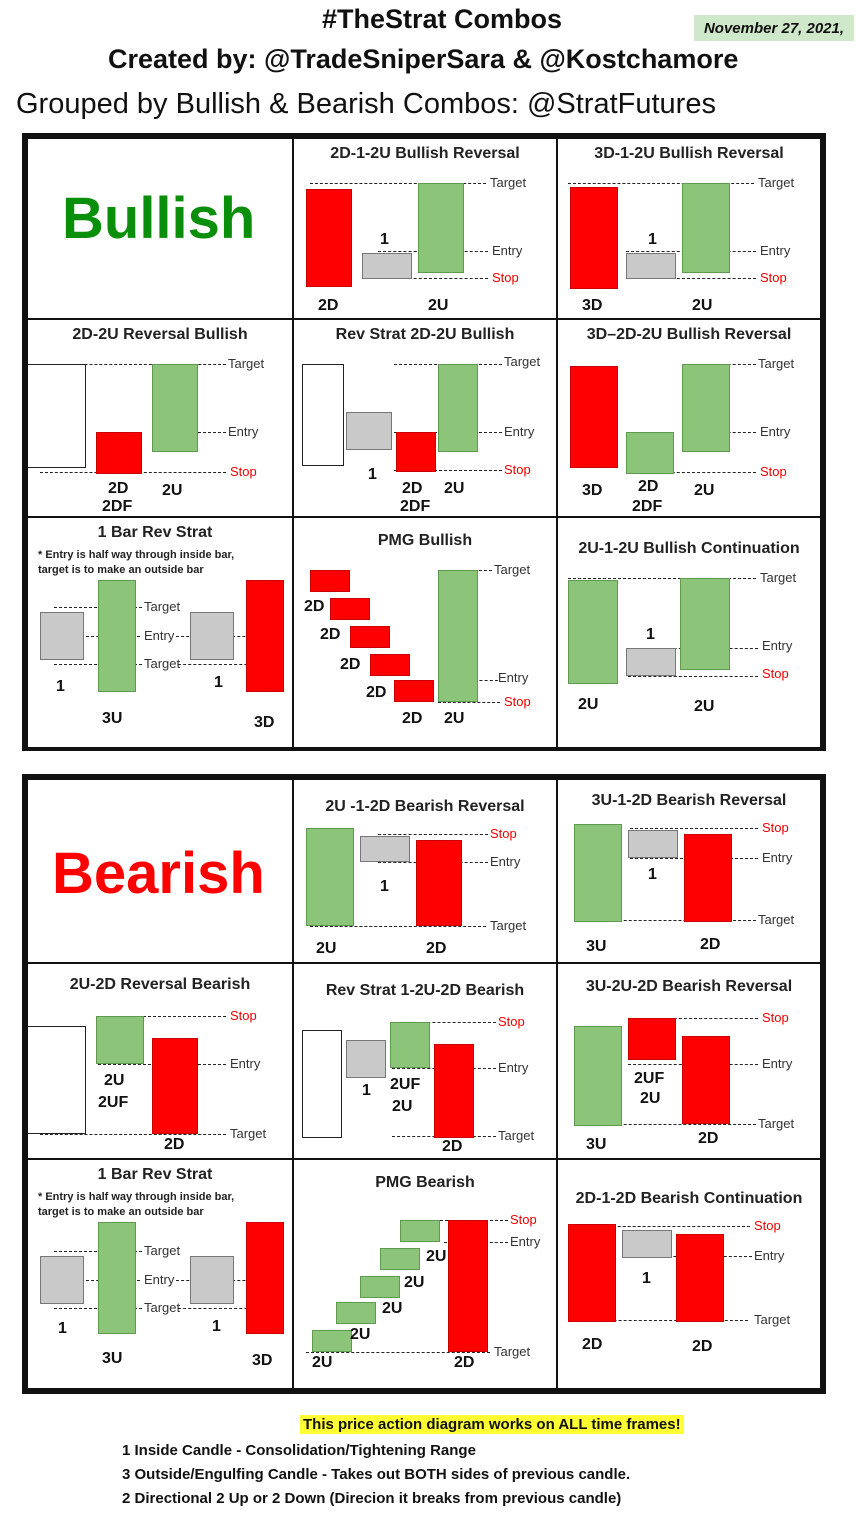 This screenshot has height=1535, width=858. Describe the element at coordinates (649, 1078) in the screenshot. I see `candle-label: 2UF` at that location.